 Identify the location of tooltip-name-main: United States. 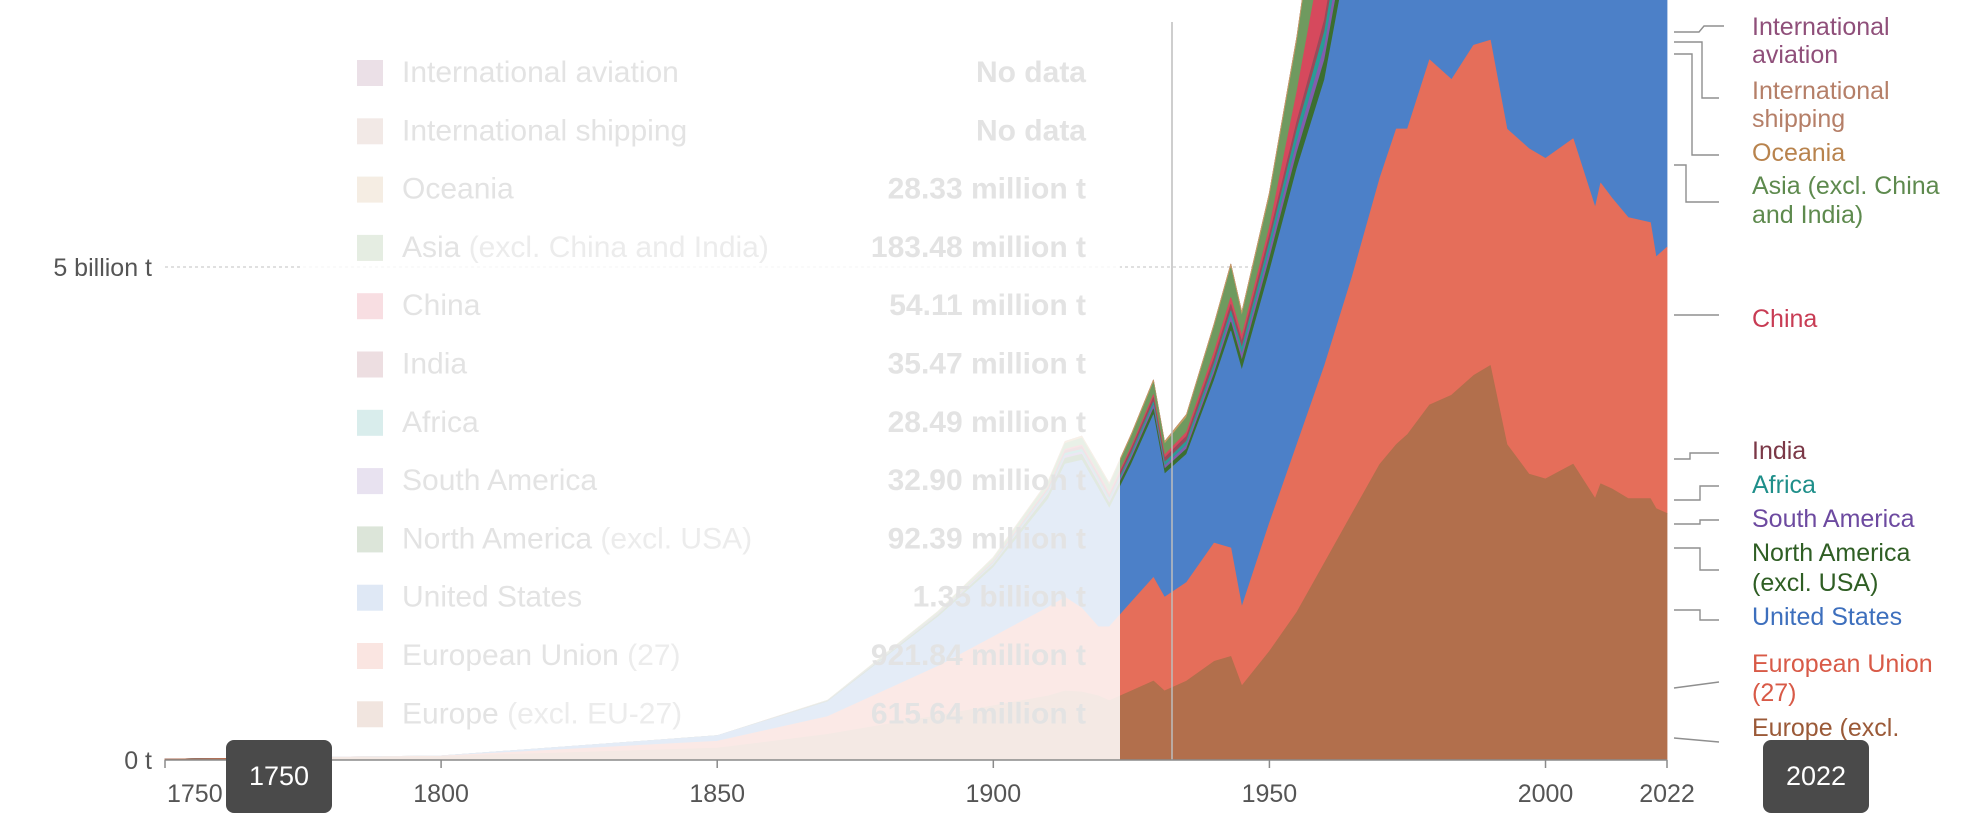
(492, 597).